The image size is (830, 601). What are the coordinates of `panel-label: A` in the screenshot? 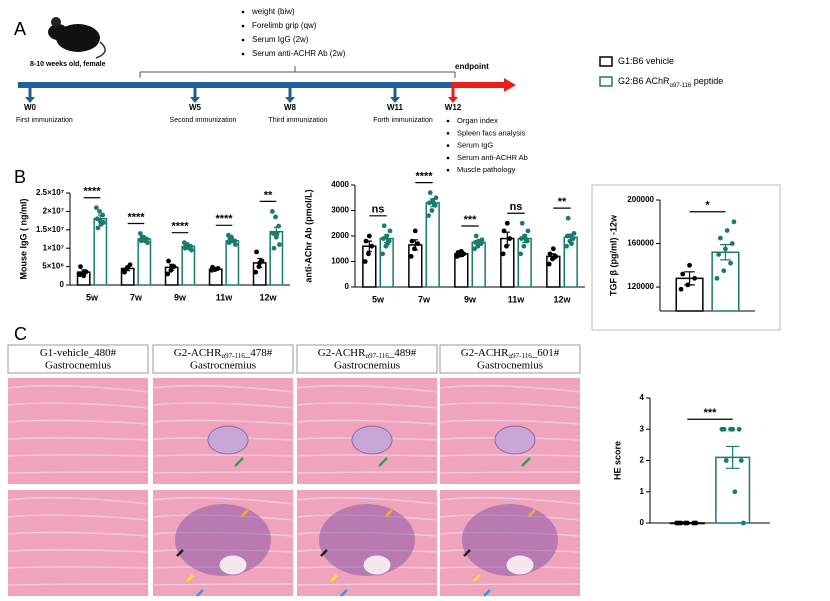 It's located at (20, 29).